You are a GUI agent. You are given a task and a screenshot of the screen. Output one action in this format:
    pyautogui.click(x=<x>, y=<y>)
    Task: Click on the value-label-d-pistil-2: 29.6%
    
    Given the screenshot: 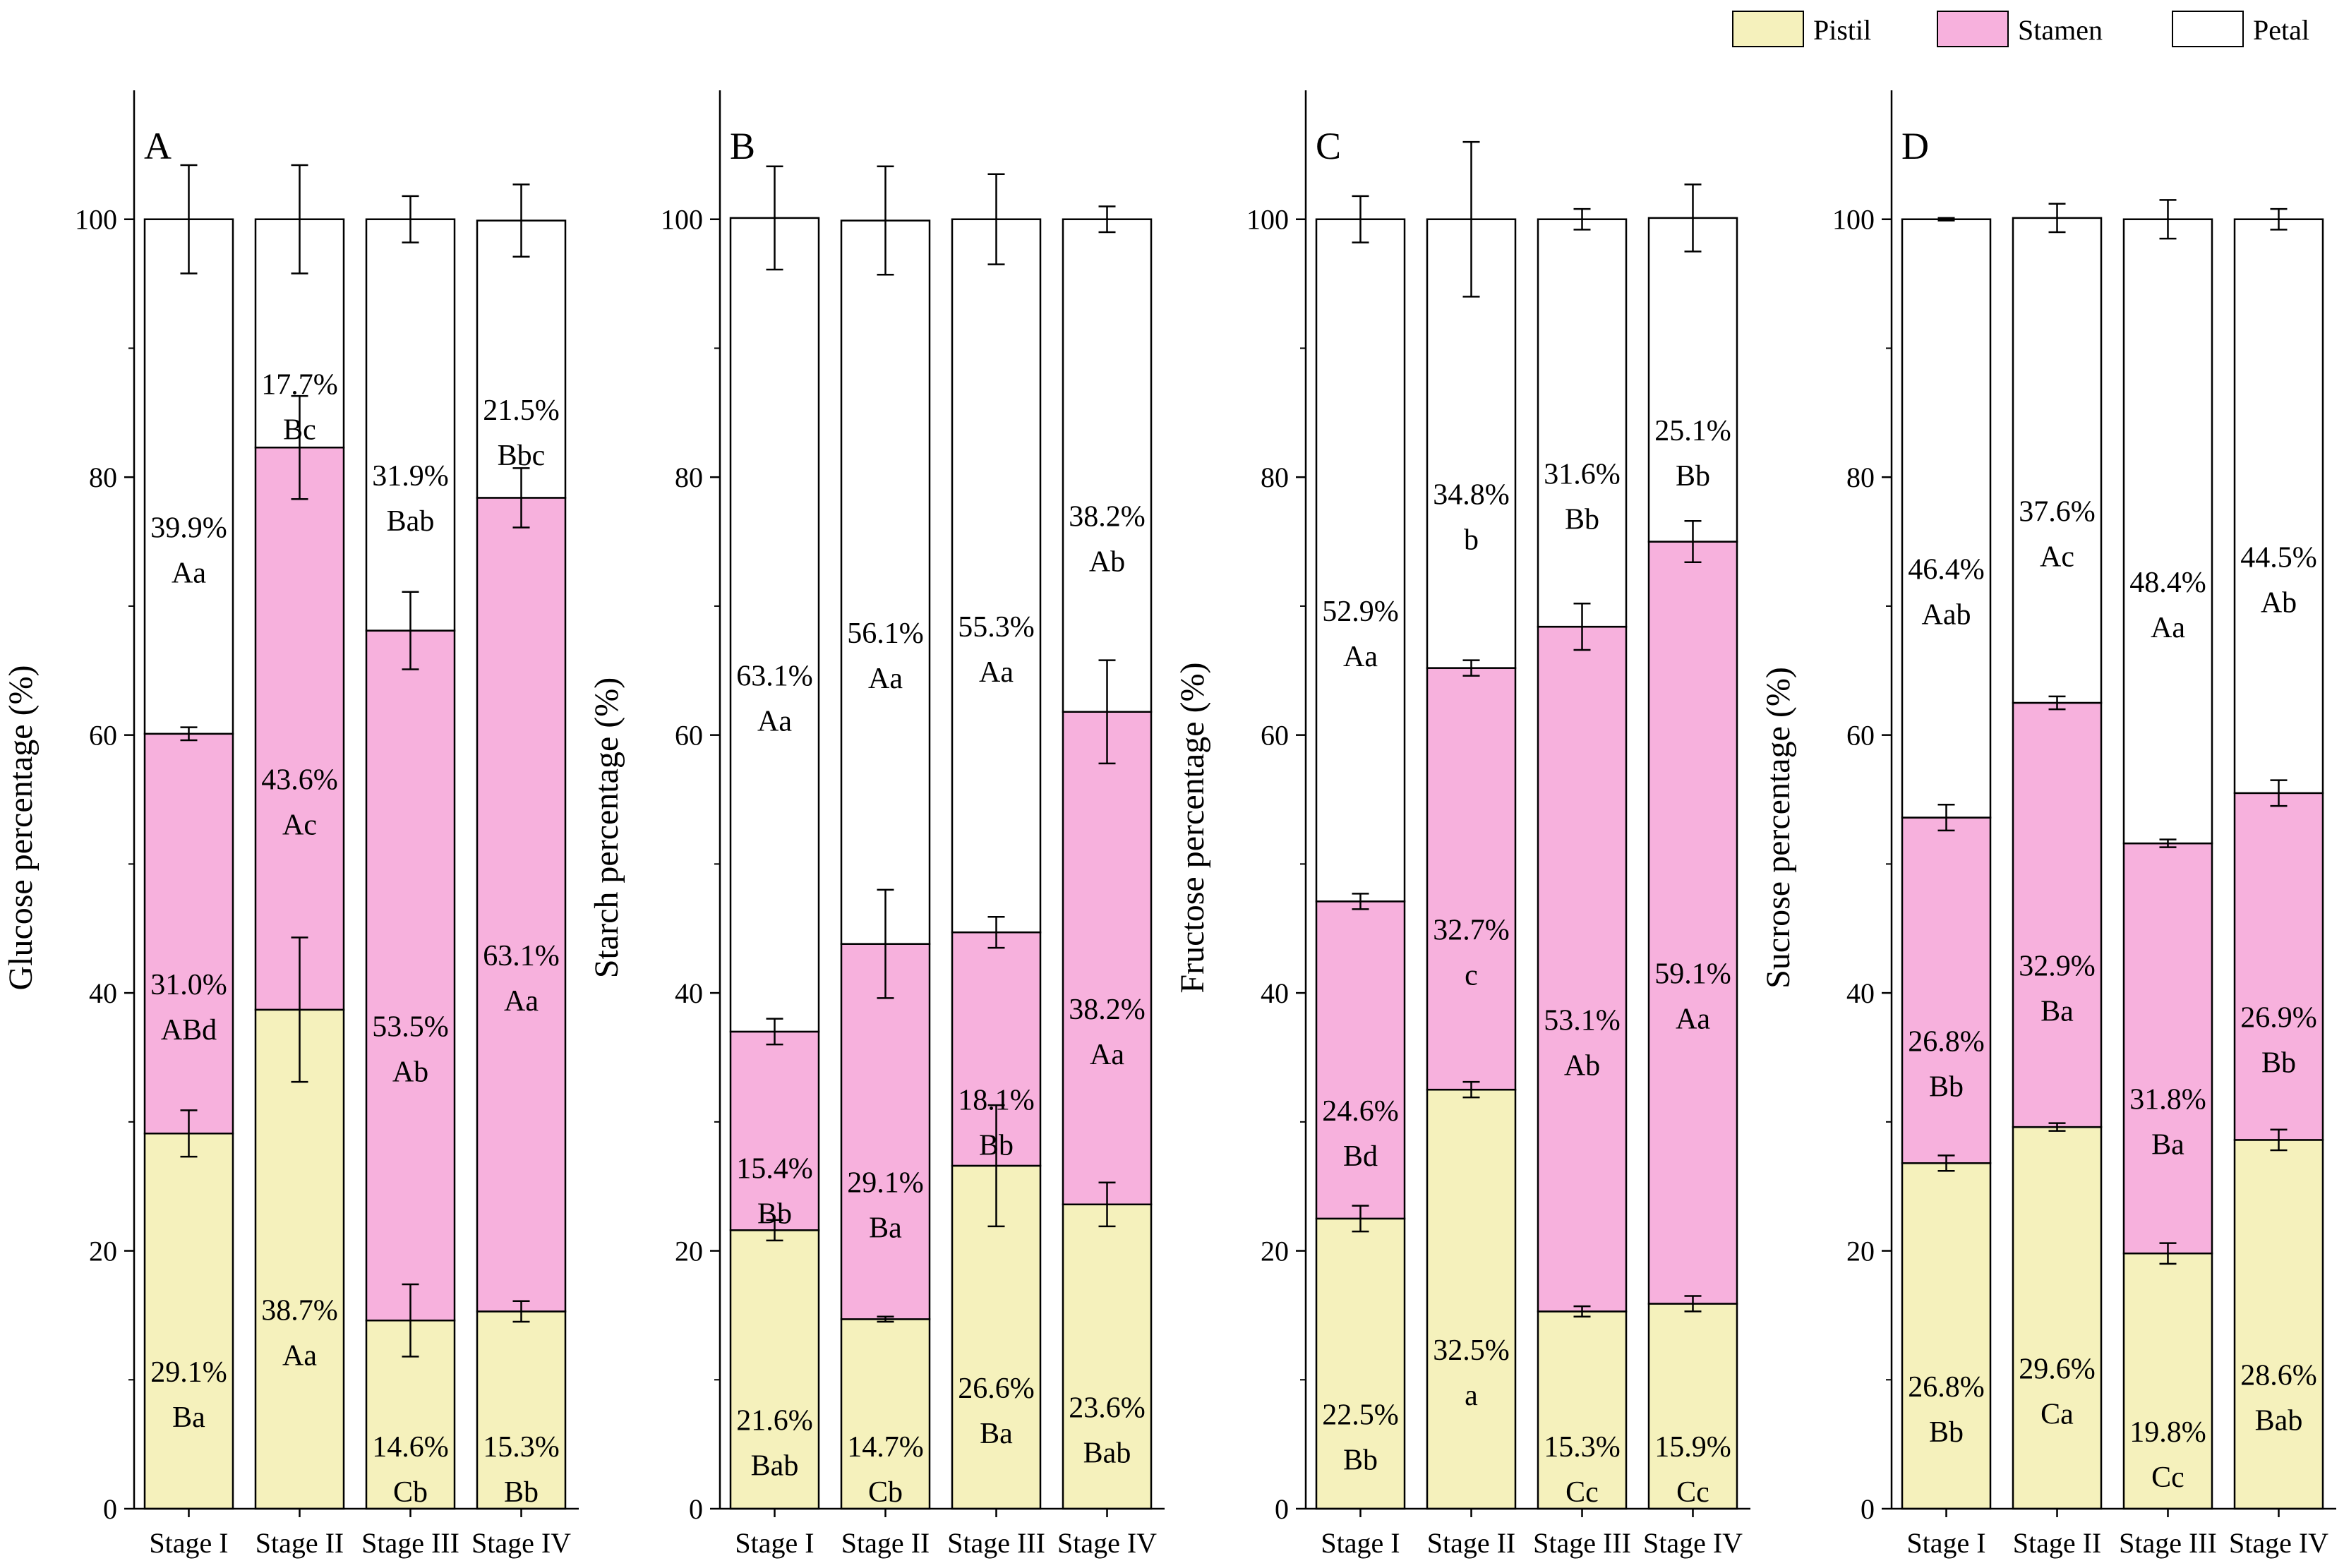 What is the action you would take?
    pyautogui.click(x=2057, y=1369)
    